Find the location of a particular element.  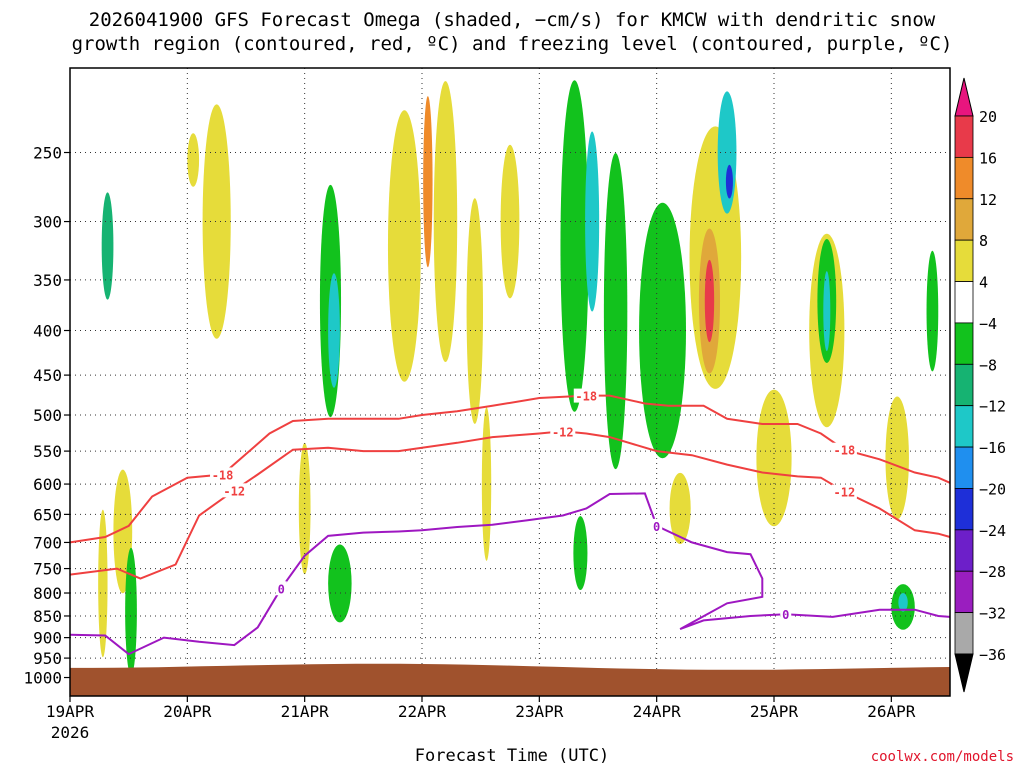

contour-label-2-2: 0 is located at coordinates (785, 615).